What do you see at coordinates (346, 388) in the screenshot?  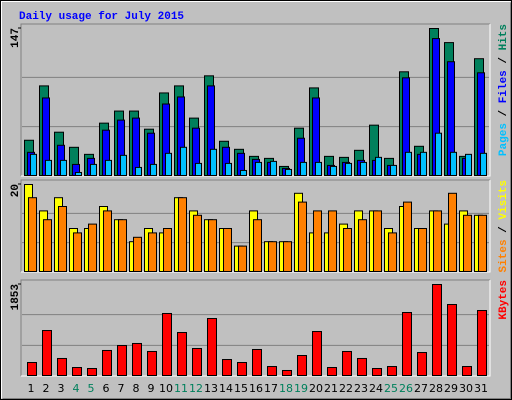 I see `x-tick-label: 22` at bounding box center [346, 388].